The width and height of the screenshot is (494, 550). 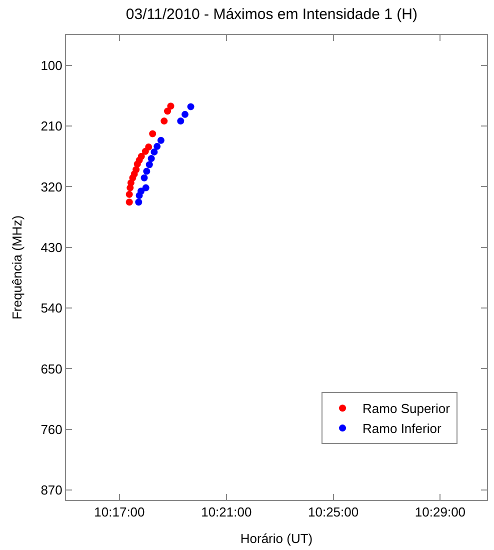 What do you see at coordinates (51, 65) in the screenshot?
I see `y-tick-label: 100` at bounding box center [51, 65].